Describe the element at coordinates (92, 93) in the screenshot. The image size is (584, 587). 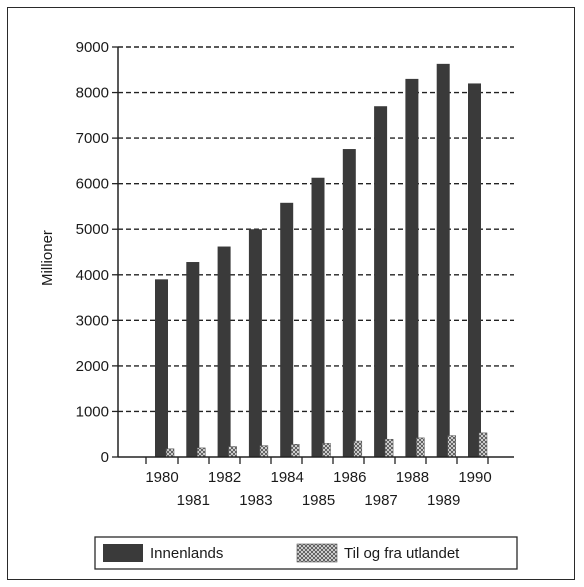
I see `y-tick-label: 8000` at that location.